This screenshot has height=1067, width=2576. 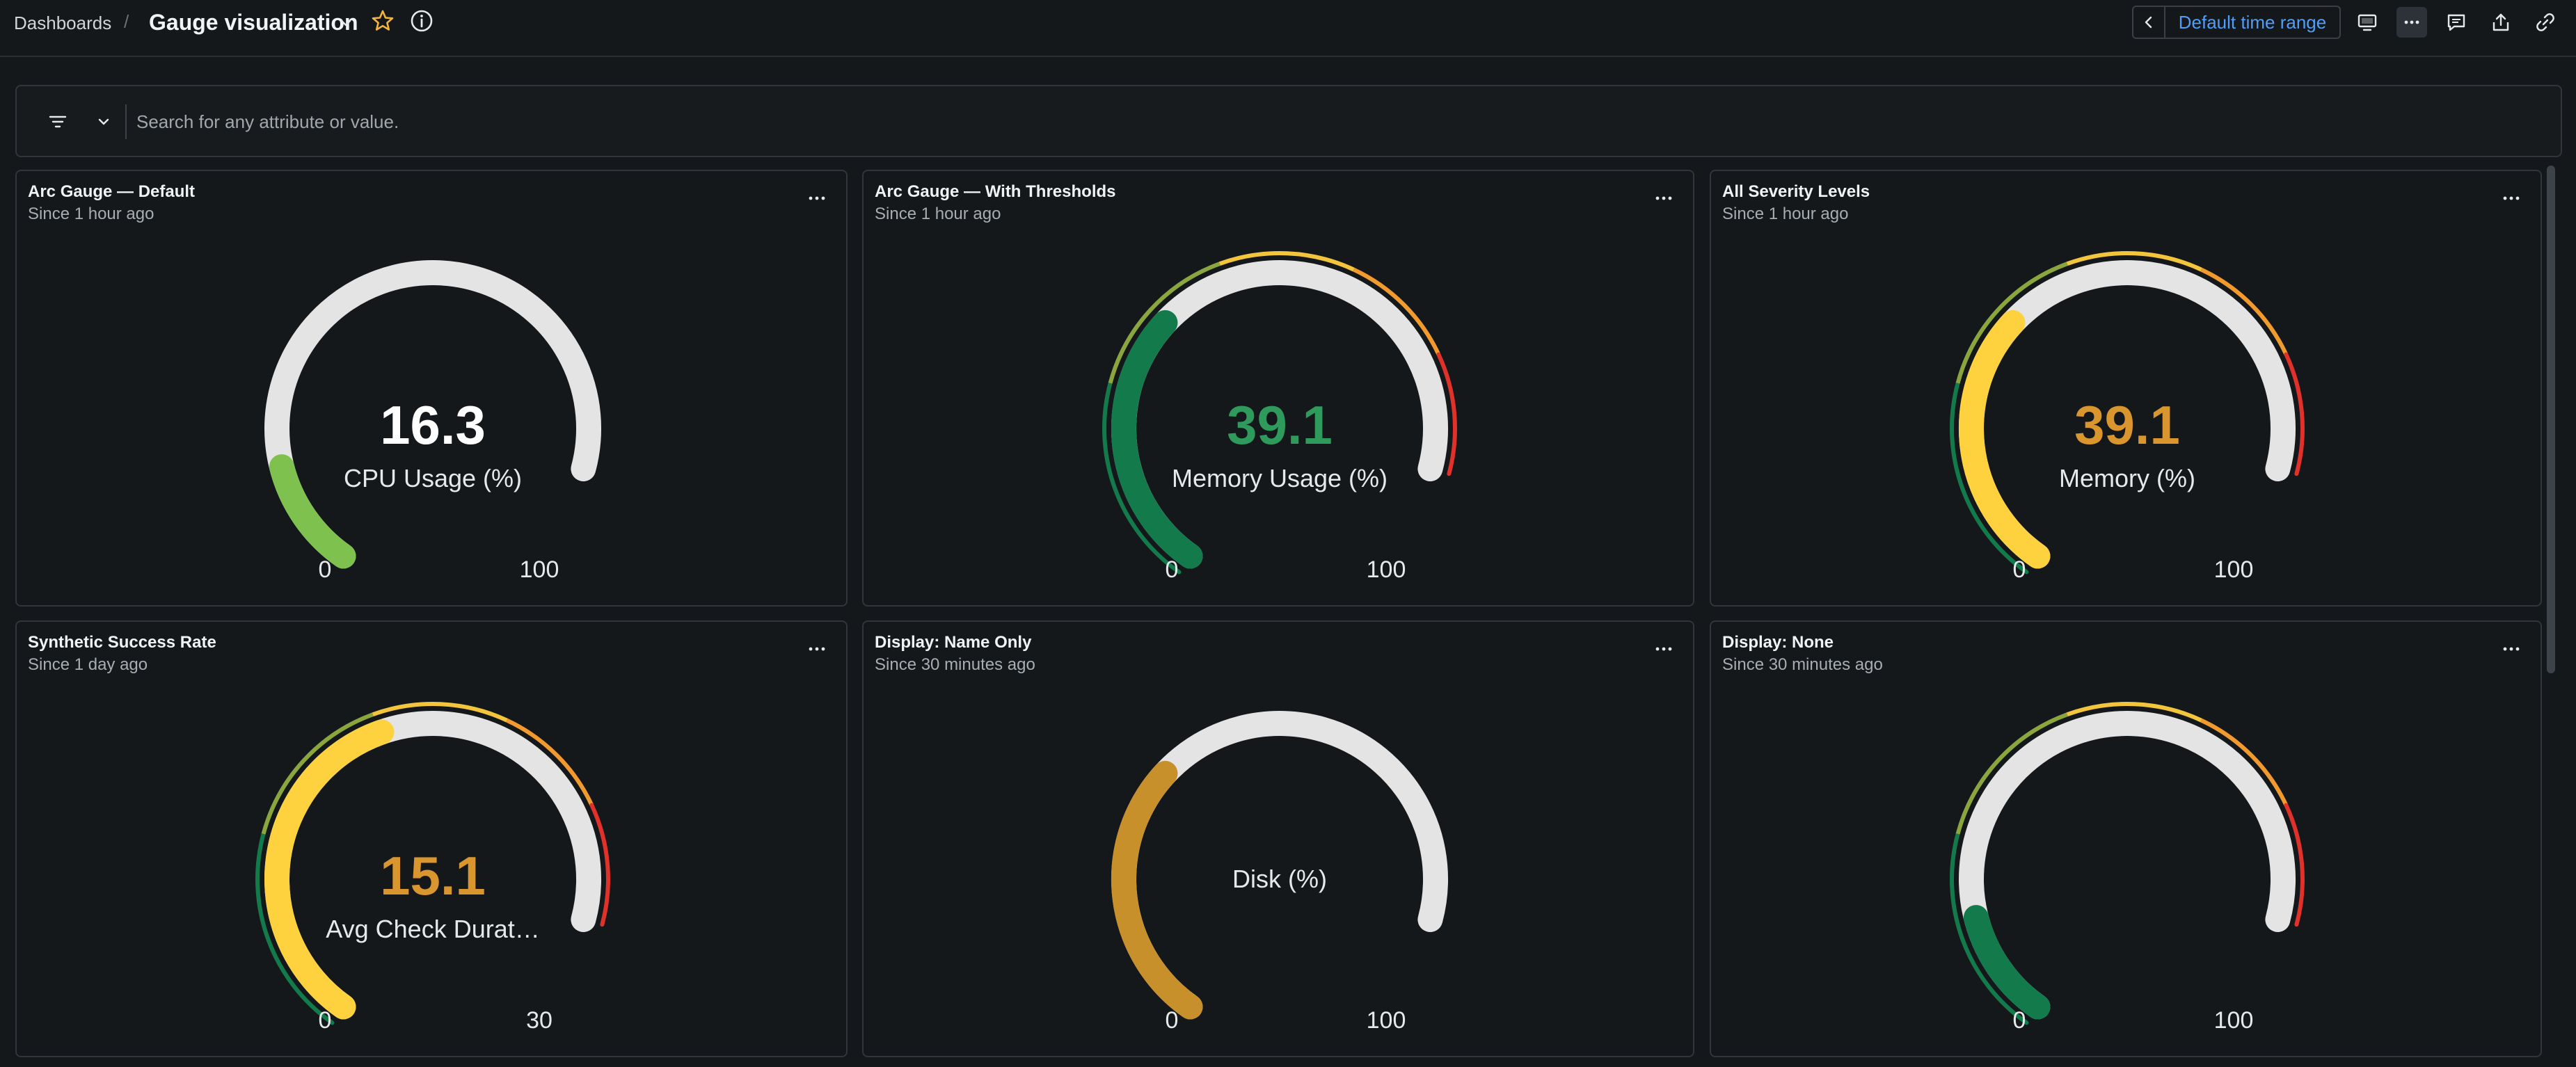 What do you see at coordinates (2501, 23) in the screenshot?
I see `share-button` at bounding box center [2501, 23].